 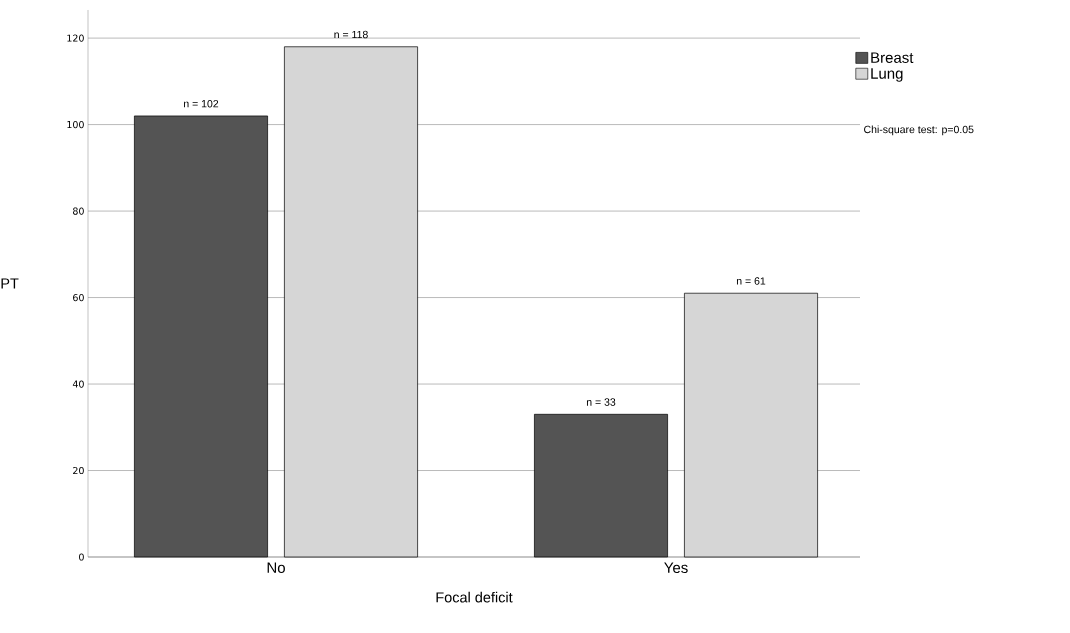 I want to click on data-label: n = 102, so click(x=201, y=103).